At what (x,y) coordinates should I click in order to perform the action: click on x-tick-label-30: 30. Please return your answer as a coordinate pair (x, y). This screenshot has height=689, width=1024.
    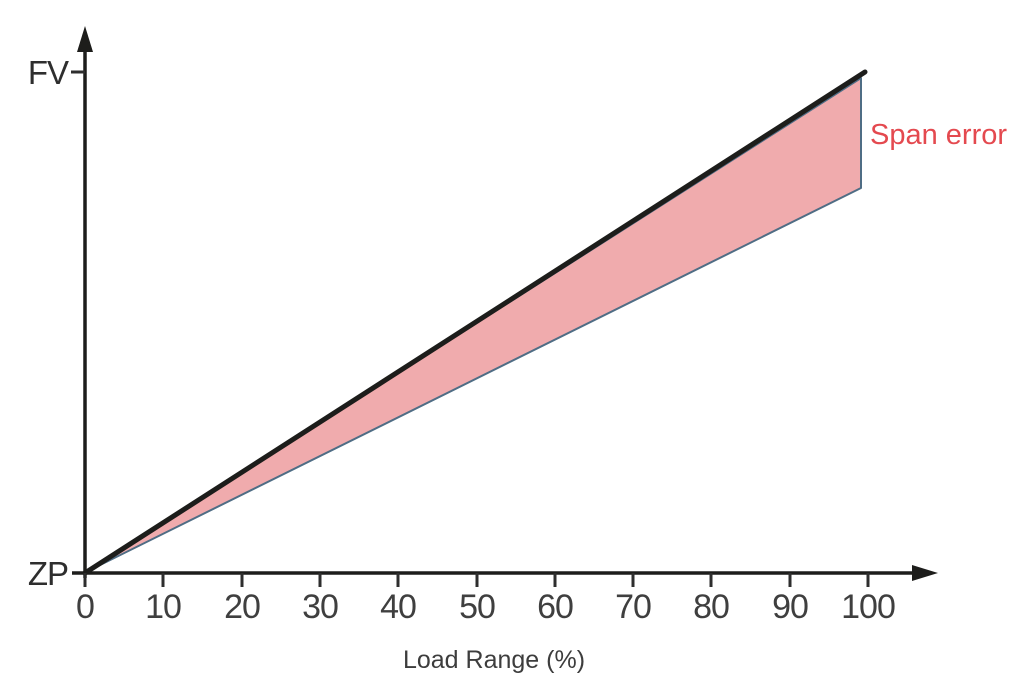
    Looking at the image, I should click on (320, 607).